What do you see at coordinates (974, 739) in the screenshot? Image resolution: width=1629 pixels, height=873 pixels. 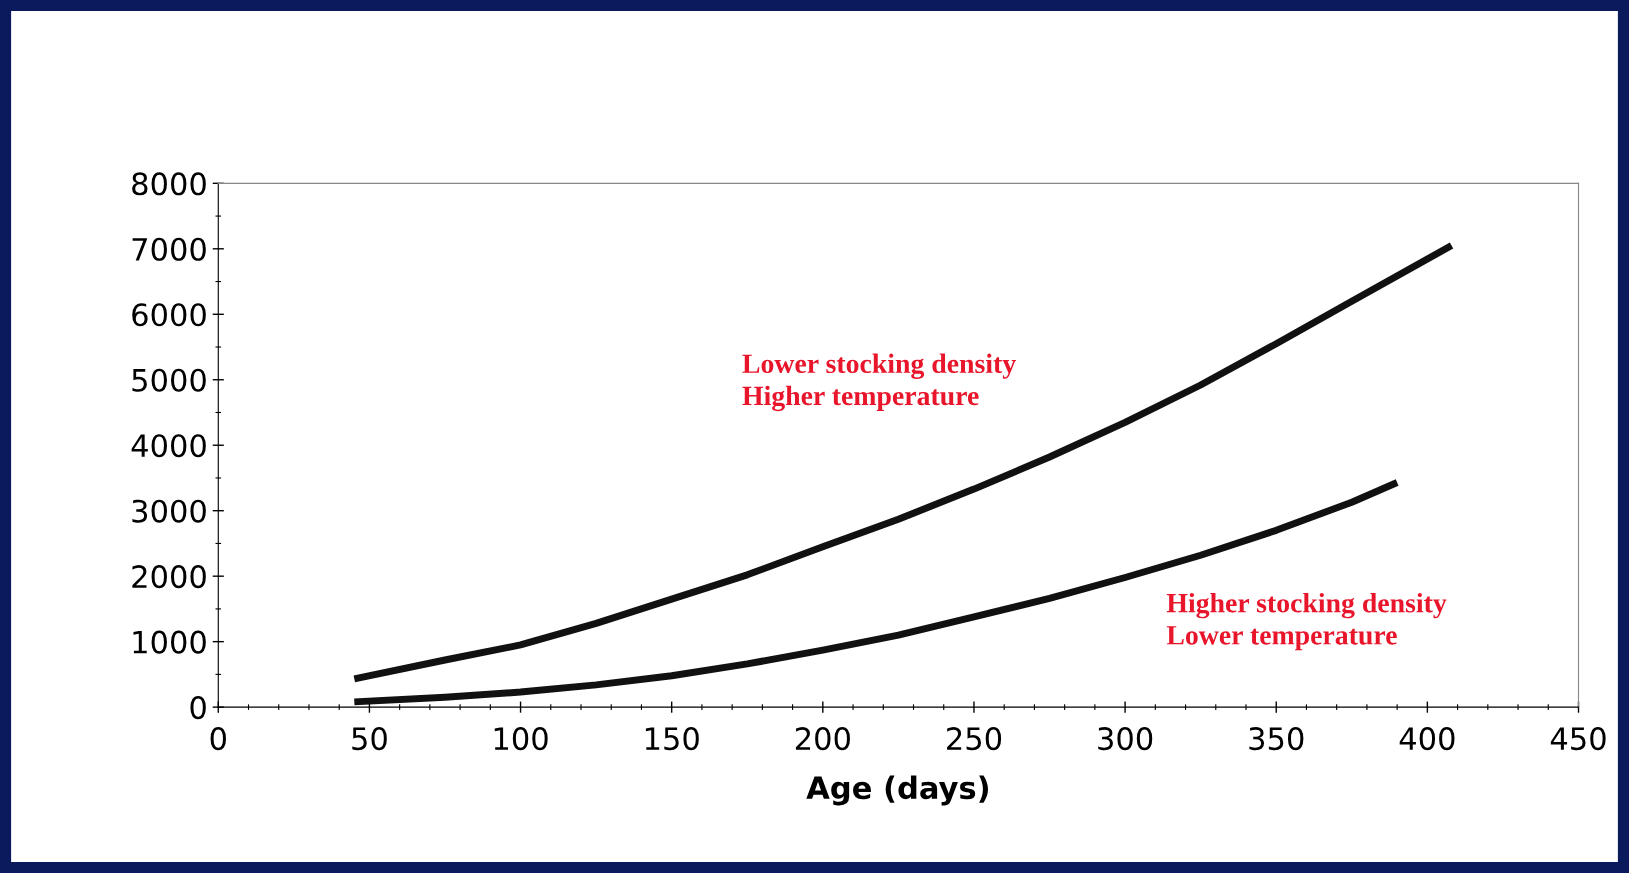 I see `x-tick-label: 250` at bounding box center [974, 739].